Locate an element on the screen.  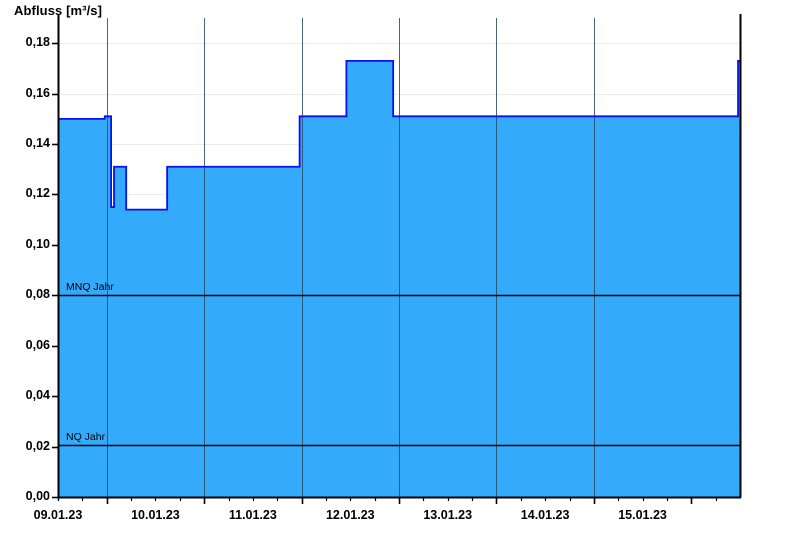
x-tick-label: 10.01.23 is located at coordinates (155, 515).